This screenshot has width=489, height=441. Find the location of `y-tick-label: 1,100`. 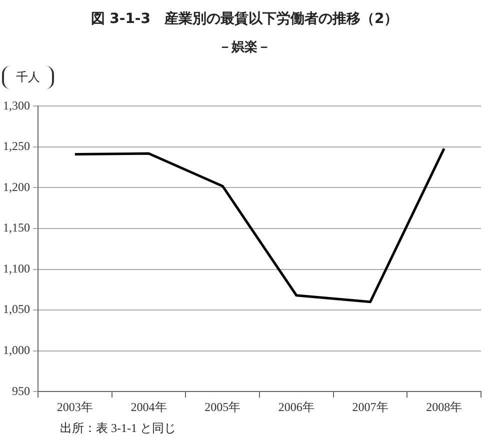

y-tick-label: 1,100 is located at coordinates (16, 268).